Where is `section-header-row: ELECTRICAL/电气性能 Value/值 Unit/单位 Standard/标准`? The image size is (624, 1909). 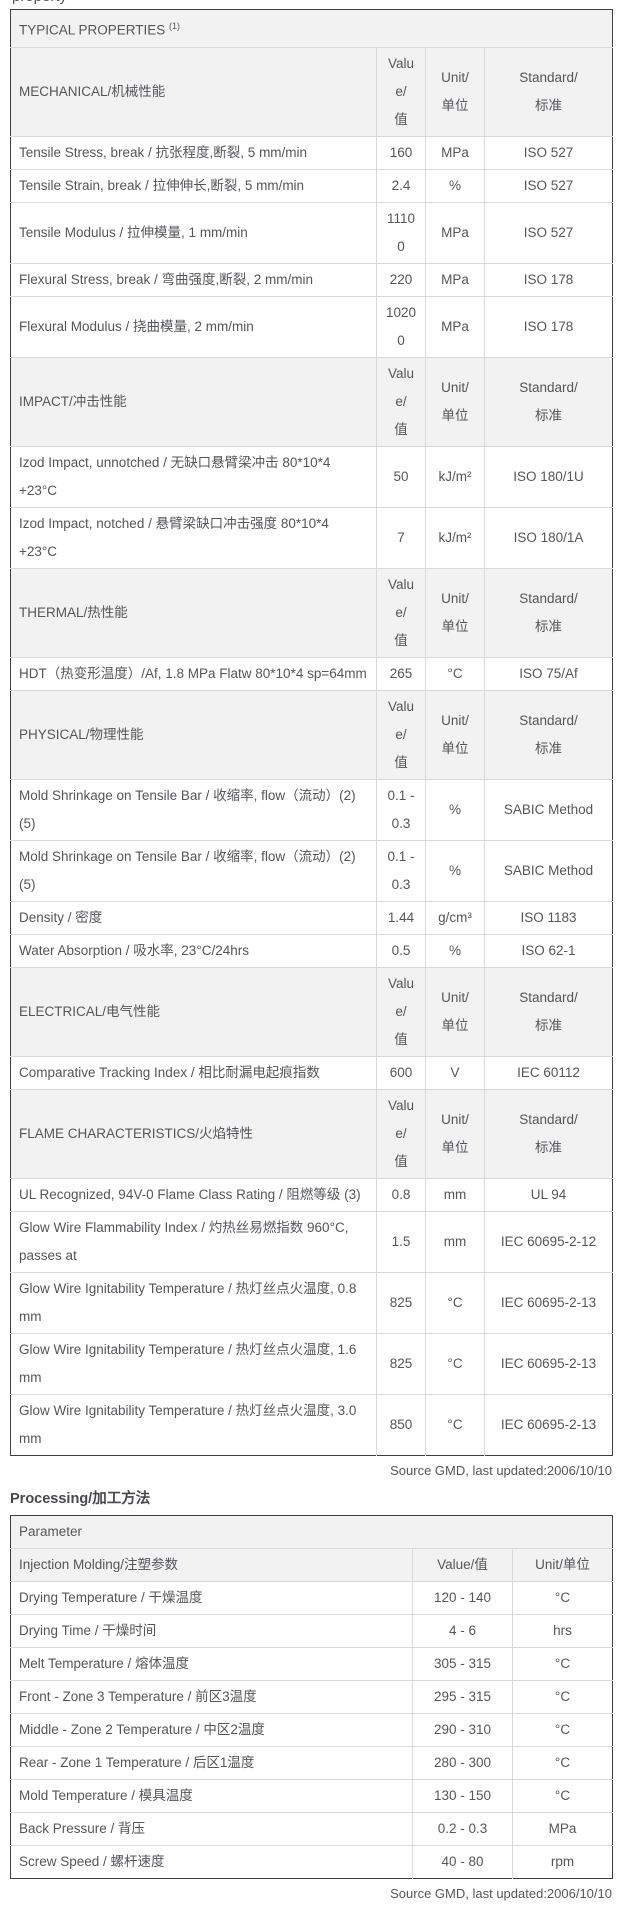
section-header-row: ELECTRICAL/电气性能 Value/值 Unit/单位 Standard/标准 is located at coordinates (311, 1011).